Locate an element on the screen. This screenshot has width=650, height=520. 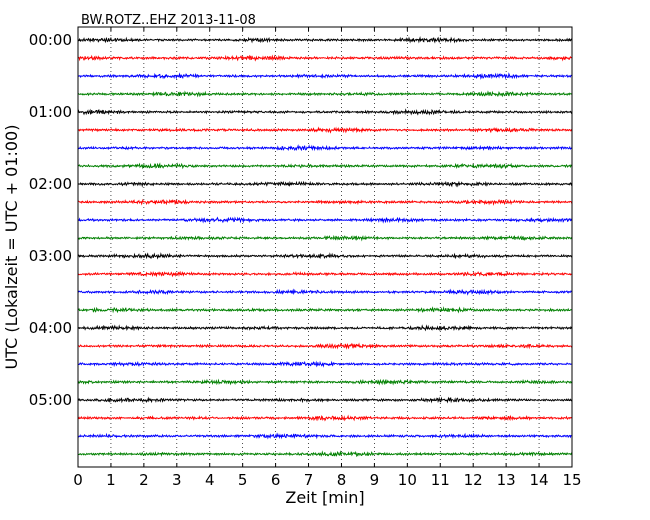
x-tick-label: 9 is located at coordinates (375, 480).